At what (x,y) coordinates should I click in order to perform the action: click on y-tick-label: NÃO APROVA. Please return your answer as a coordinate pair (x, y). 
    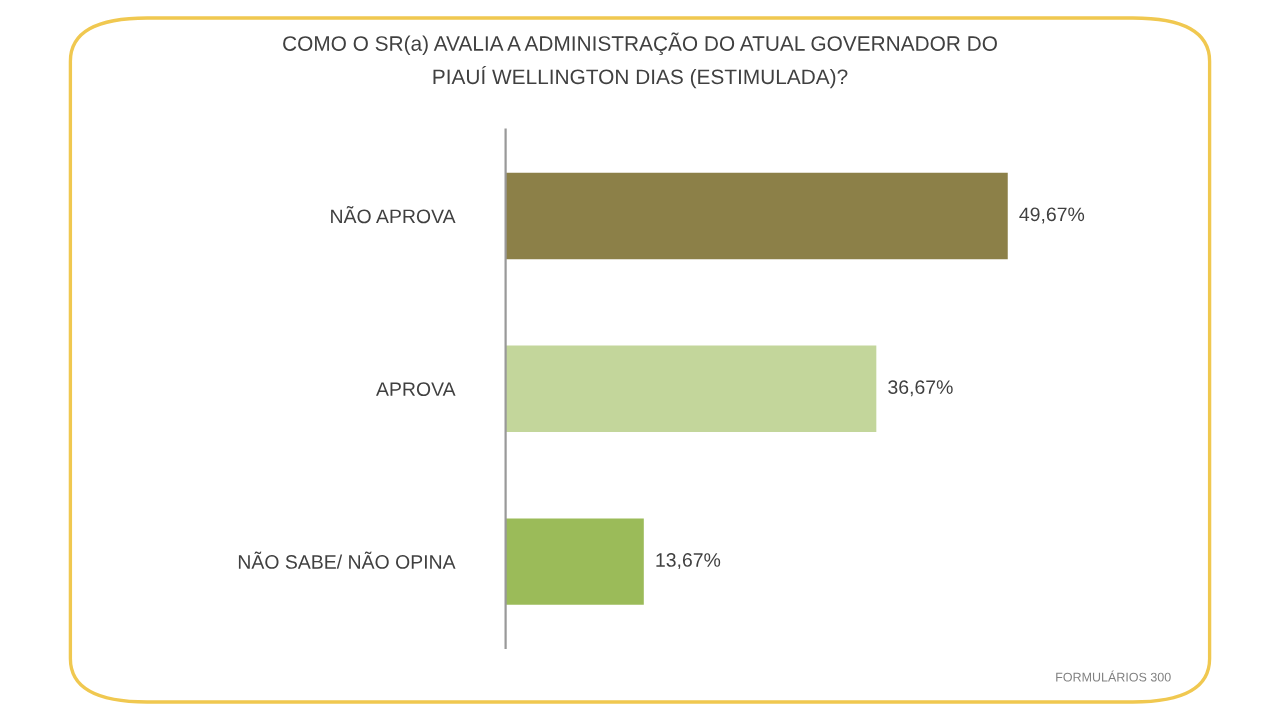
    Looking at the image, I should click on (393, 214).